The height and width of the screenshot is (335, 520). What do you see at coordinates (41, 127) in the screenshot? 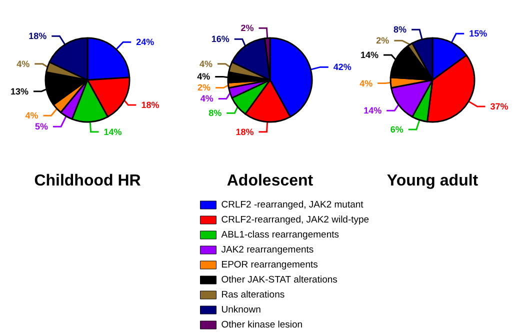
I see `data-label: 5%` at bounding box center [41, 127].